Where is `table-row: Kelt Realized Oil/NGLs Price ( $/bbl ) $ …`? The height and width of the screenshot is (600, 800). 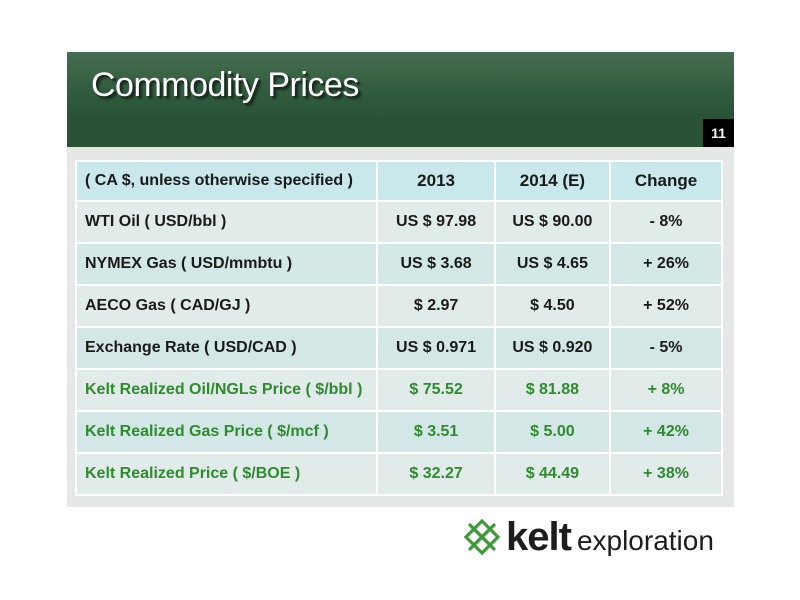 table-row: Kelt Realized Oil/NGLs Price ( $/bbl ) $ … is located at coordinates (398, 390).